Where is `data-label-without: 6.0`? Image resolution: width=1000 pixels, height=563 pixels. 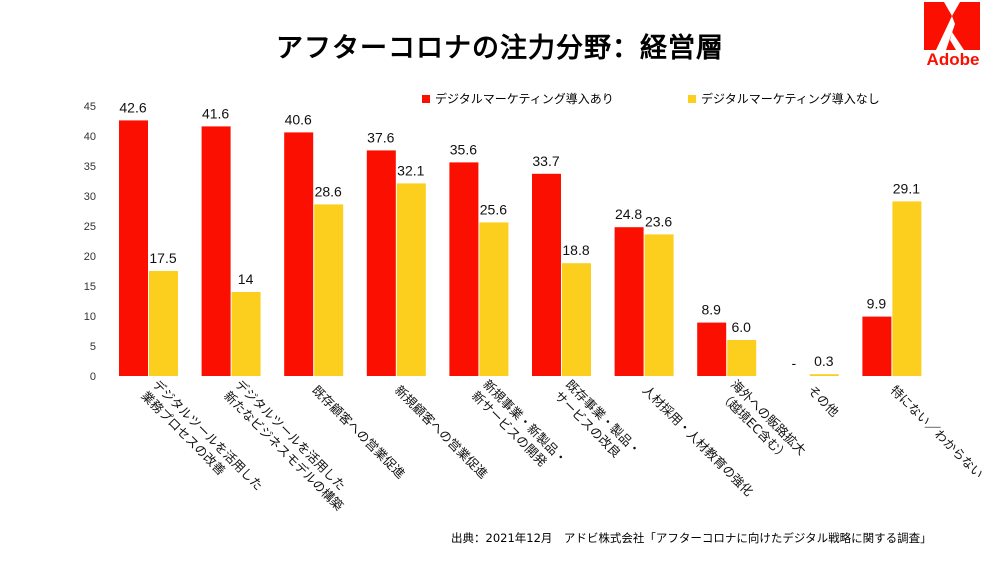 data-label-without: 6.0 is located at coordinates (741, 327).